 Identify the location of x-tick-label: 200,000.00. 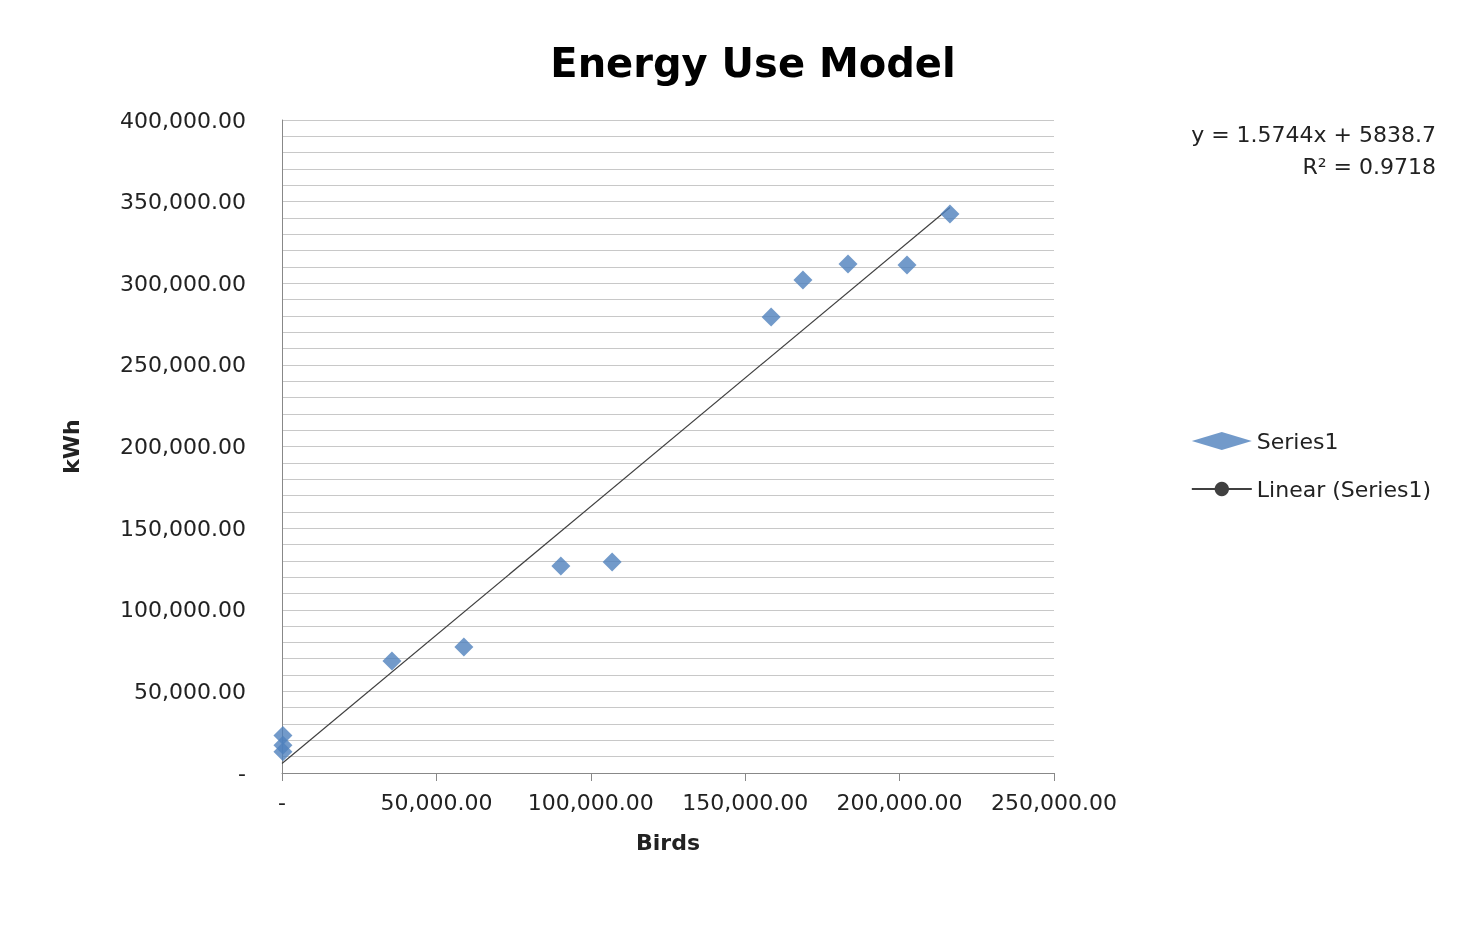
(899, 802).